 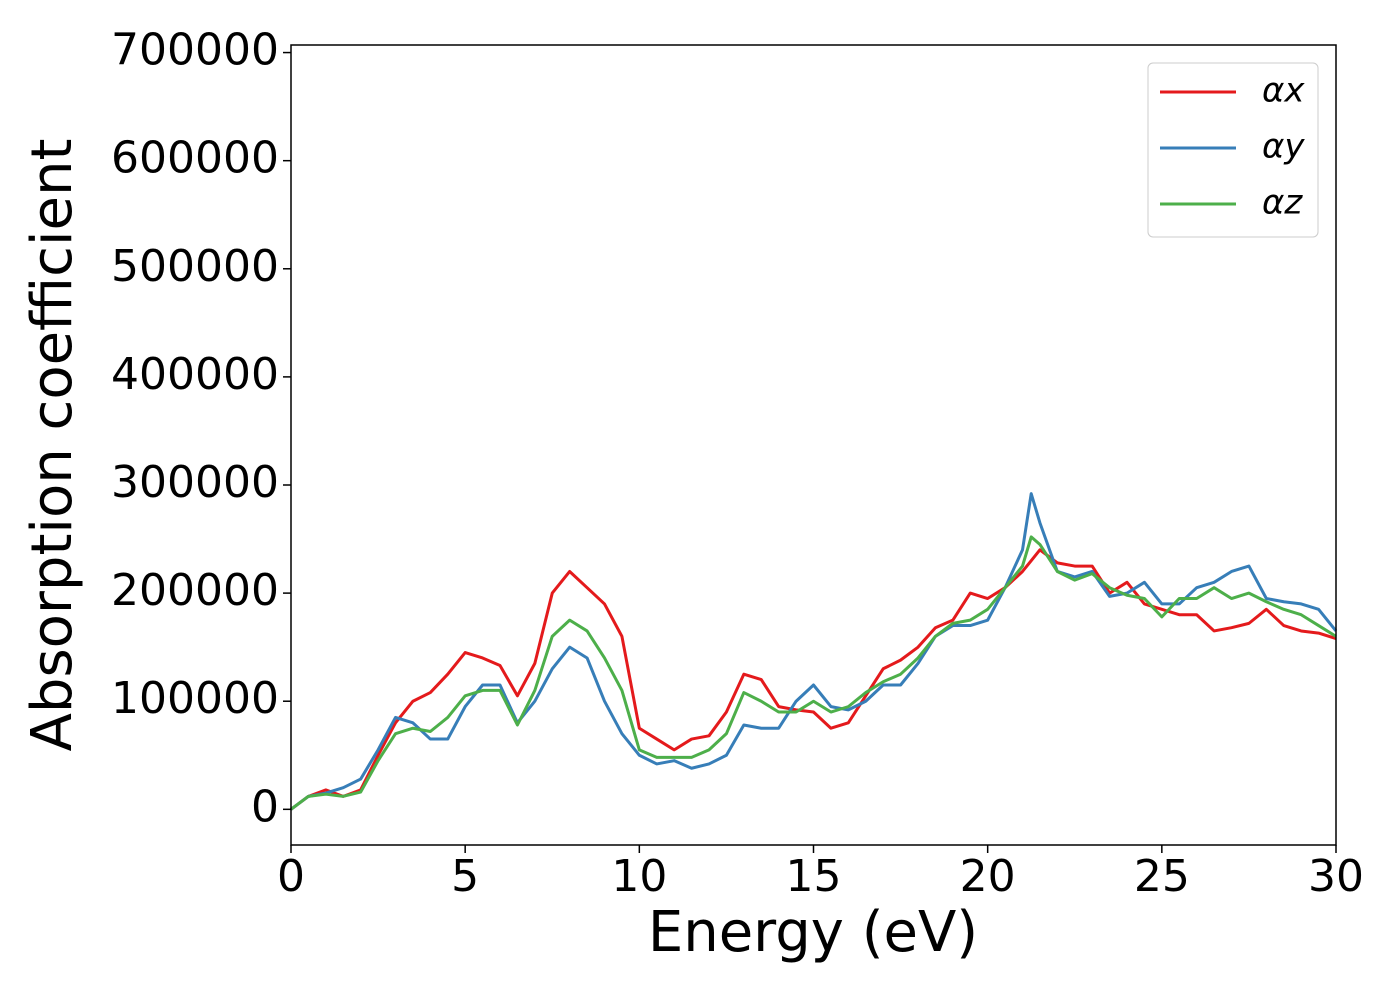 I want to click on x-tick-label: 25, so click(x=1162, y=876).